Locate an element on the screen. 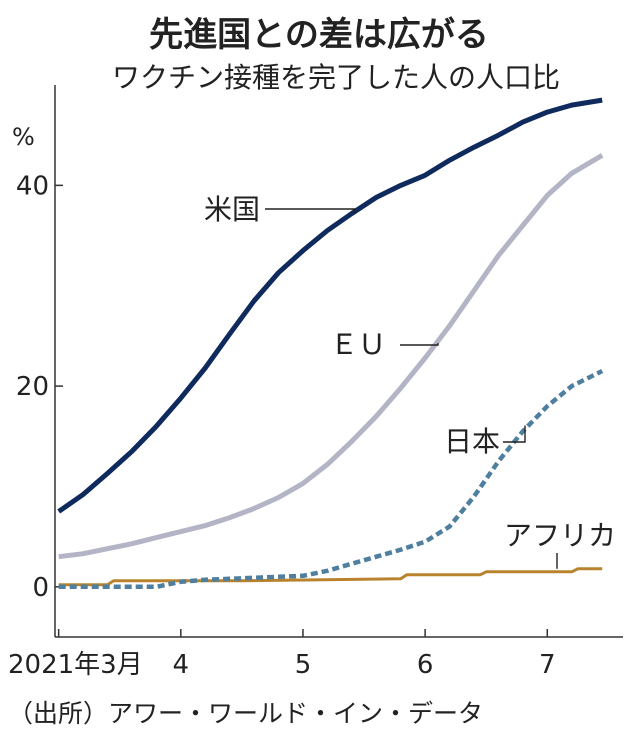 This screenshot has width=638, height=745. source-note: （出所）アワー・ワールド・イン・データ is located at coordinates (245, 713).